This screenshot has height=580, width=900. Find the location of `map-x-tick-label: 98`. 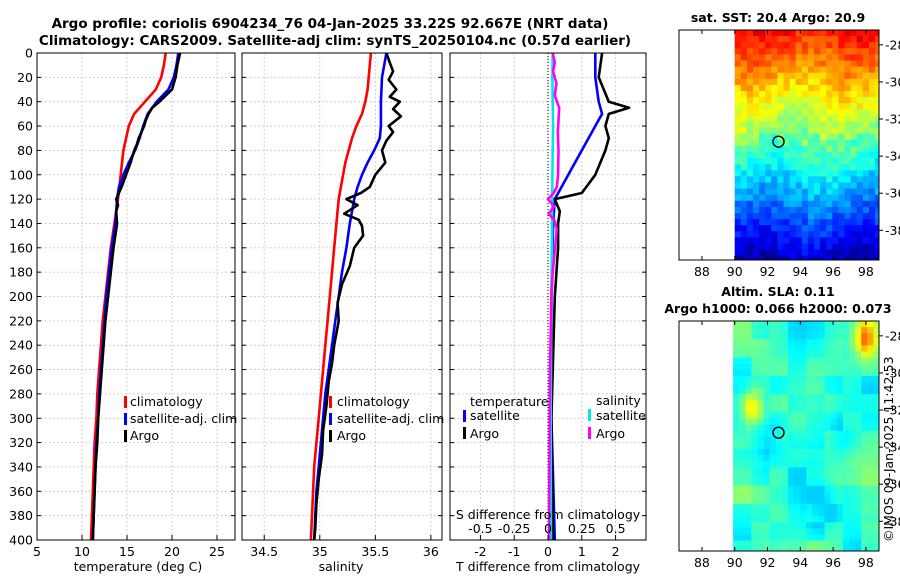

map-x-tick-label: 98 is located at coordinates (866, 562).